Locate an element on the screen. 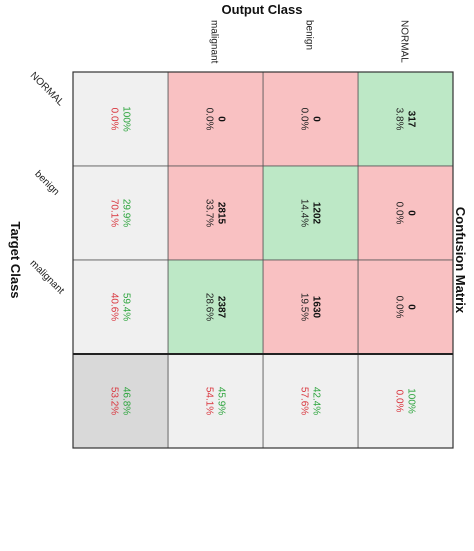 This screenshot has height=551, width=474. column-summary-1-line1: 42.4% is located at coordinates (316, 401).